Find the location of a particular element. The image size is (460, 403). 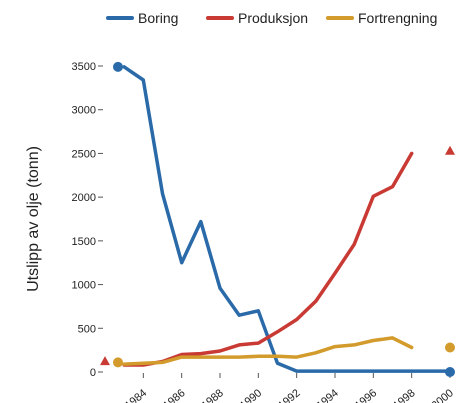

x-tick-label: 1988 is located at coordinates (212, 395).